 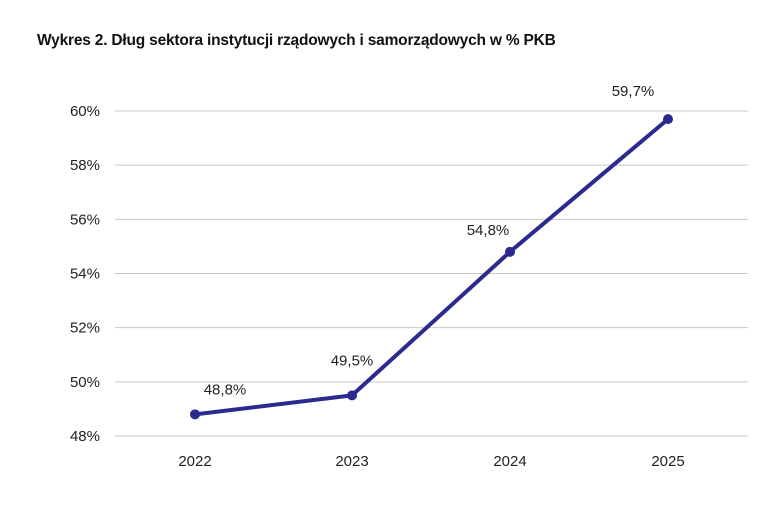 I want to click on y-tick-label: 60%, so click(x=85, y=111).